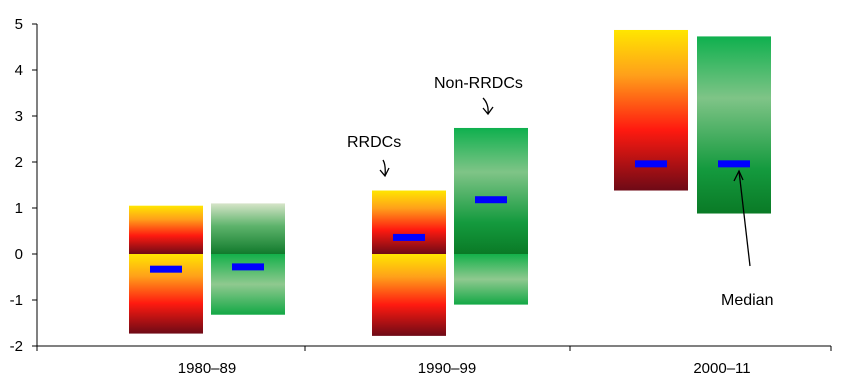 This screenshot has height=378, width=843. I want to click on annotation-rrdcs: RRDCs, so click(374, 156).